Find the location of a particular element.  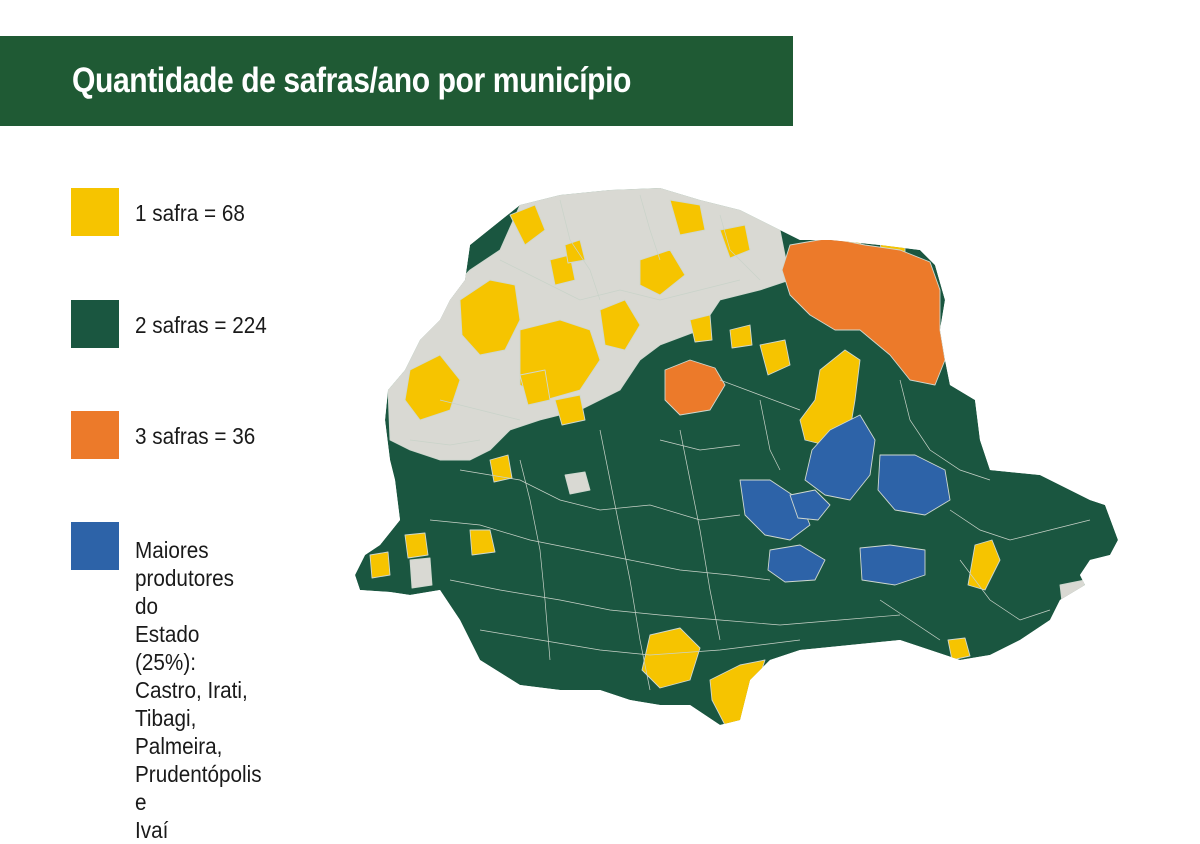

region-no-data-northwest is located at coordinates (589, 324).